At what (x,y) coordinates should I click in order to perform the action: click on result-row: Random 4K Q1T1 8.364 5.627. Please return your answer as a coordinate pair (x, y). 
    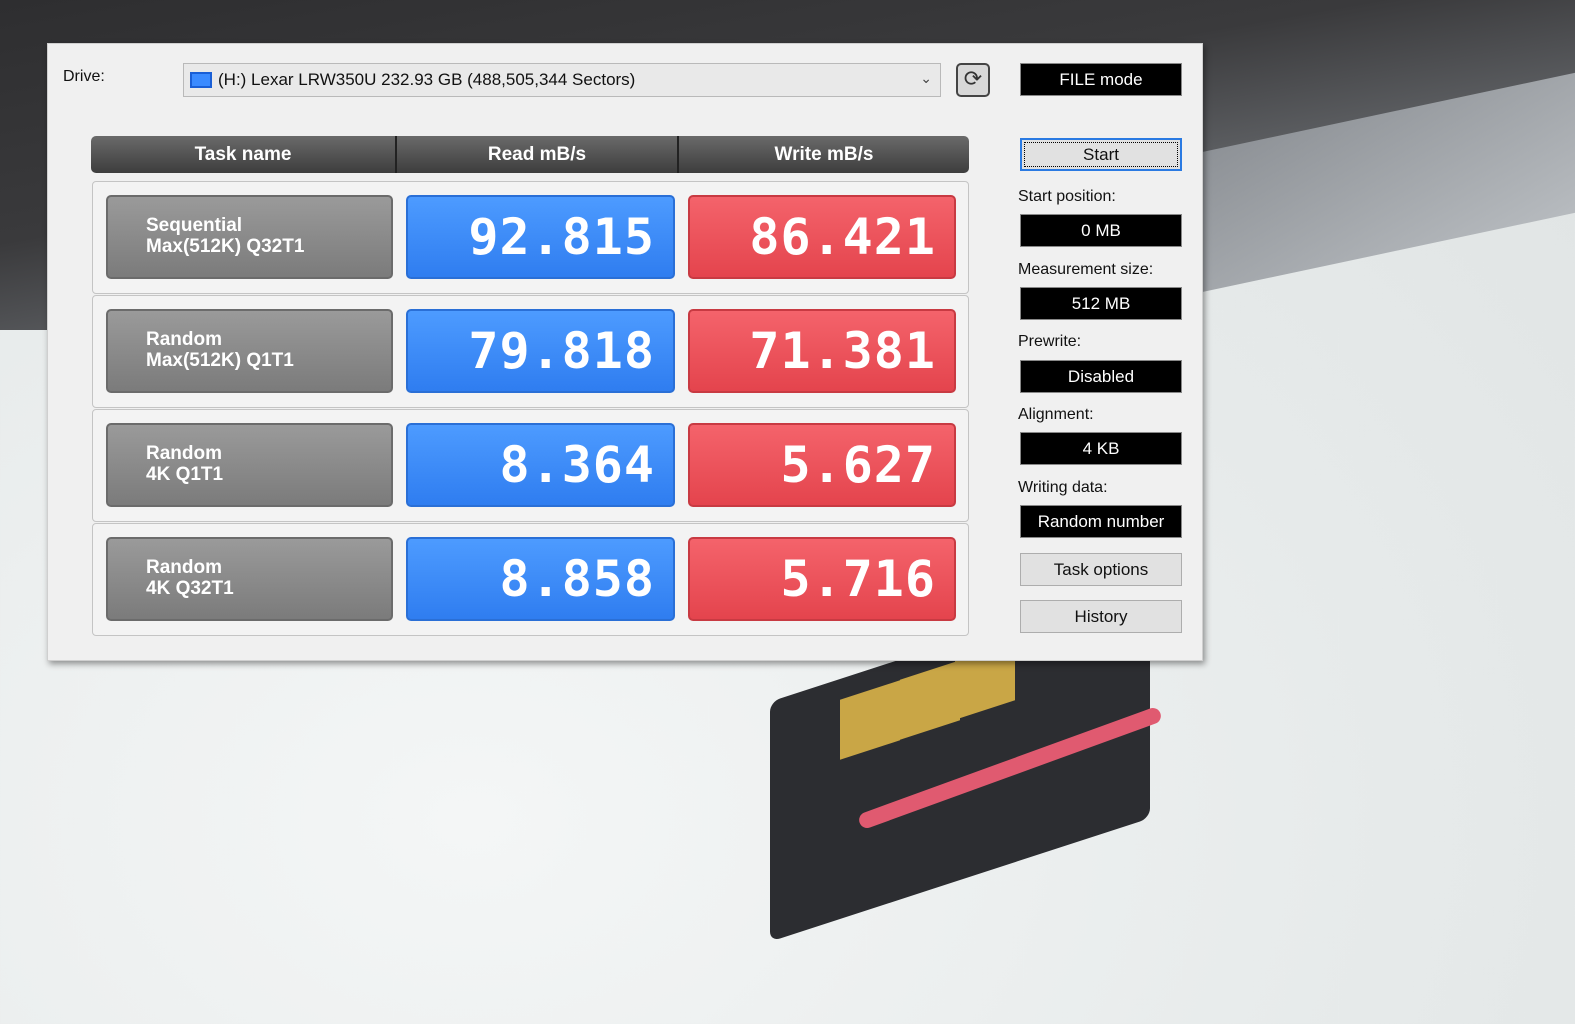
    Looking at the image, I should click on (530, 465).